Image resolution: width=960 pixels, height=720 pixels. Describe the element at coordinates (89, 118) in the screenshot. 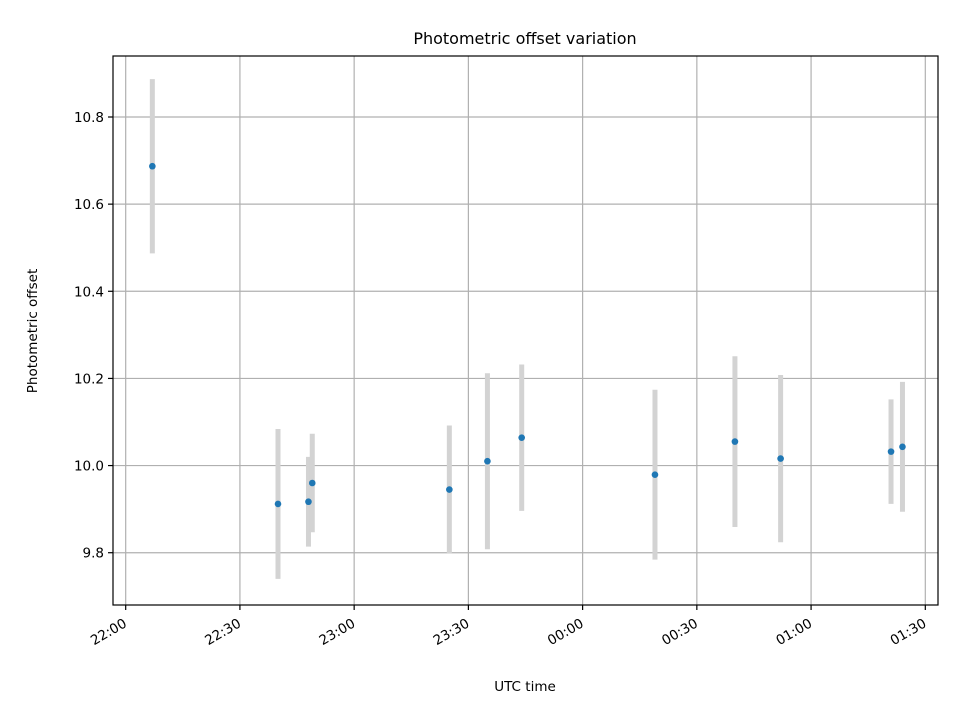

I see `y-tick-label: 10.8` at that location.